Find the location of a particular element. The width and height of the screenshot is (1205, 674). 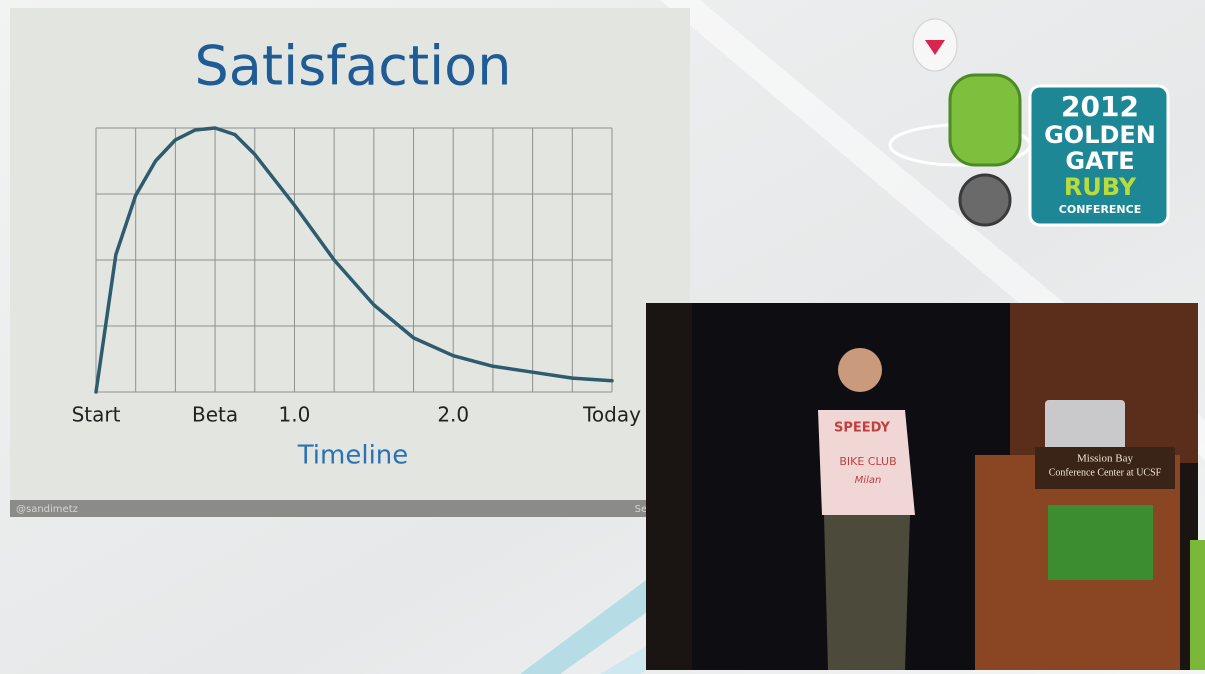

logo-text: GATE is located at coordinates (1099, 161).